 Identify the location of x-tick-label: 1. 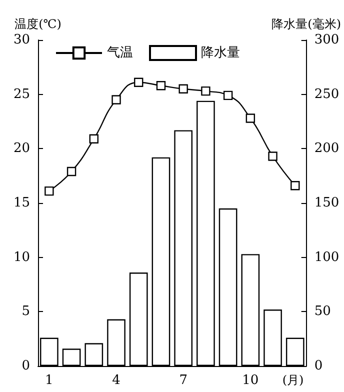
(49, 380).